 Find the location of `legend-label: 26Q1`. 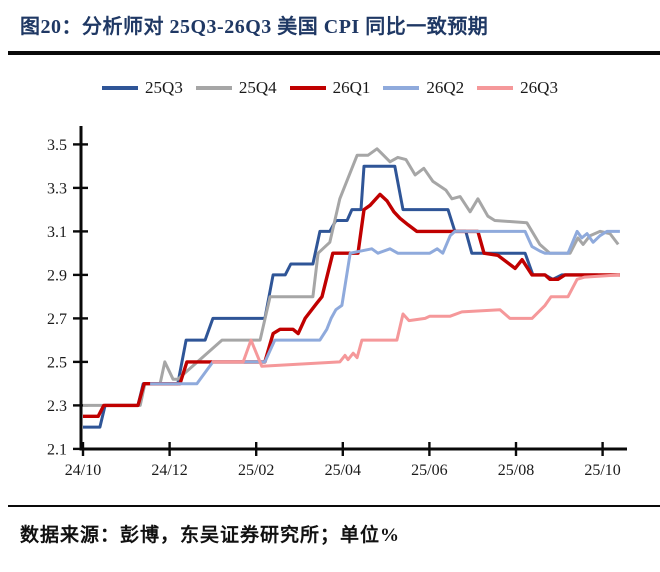

legend-label: 26Q1 is located at coordinates (351, 87).